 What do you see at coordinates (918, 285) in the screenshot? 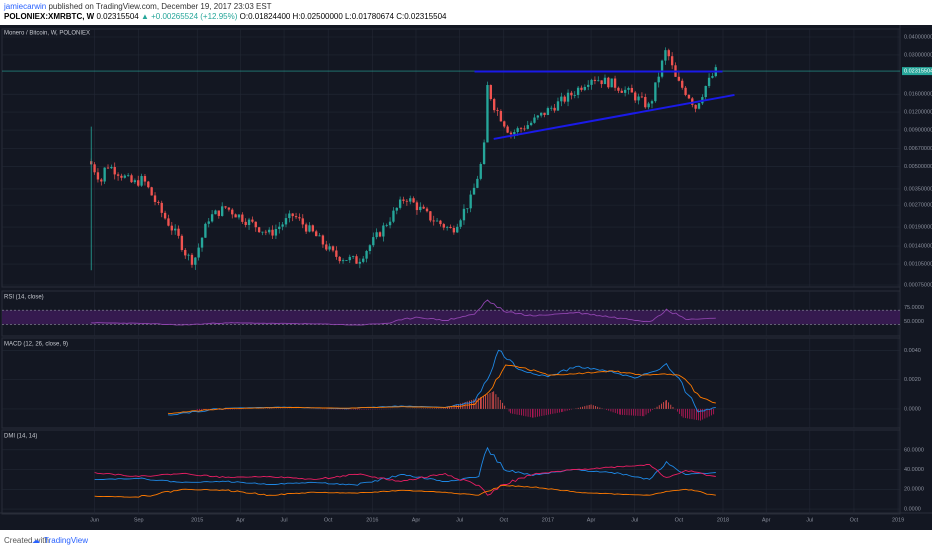
I see `price-tick-label: 0.00075000` at bounding box center [918, 285].